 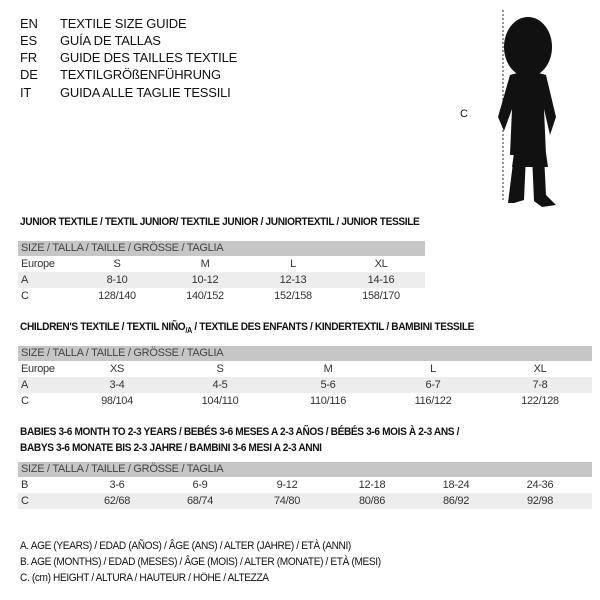 I want to click on cell: 62/68, so click(x=117, y=501).